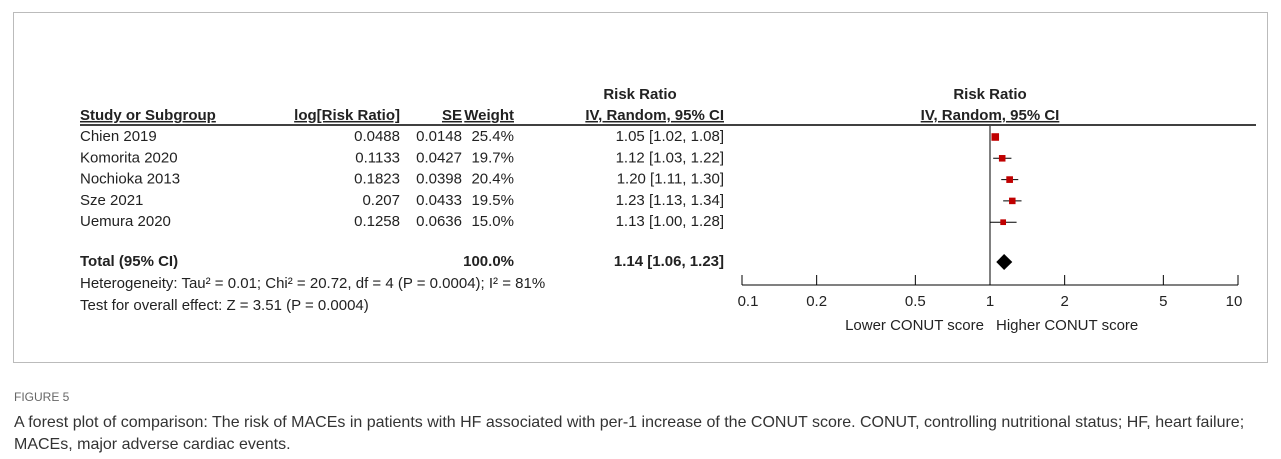  Describe the element at coordinates (990, 115) in the screenshot. I see `plot-subheader: IV, Random, 95% CI` at that location.